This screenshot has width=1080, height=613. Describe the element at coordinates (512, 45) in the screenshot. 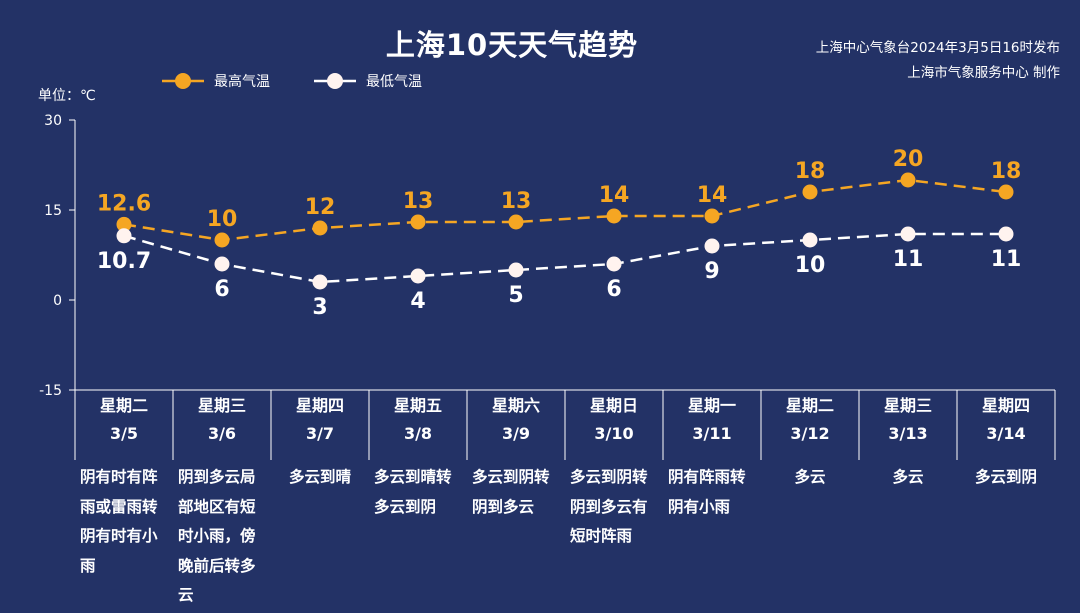

I see `chart-title: 上海10天天气趋势` at that location.